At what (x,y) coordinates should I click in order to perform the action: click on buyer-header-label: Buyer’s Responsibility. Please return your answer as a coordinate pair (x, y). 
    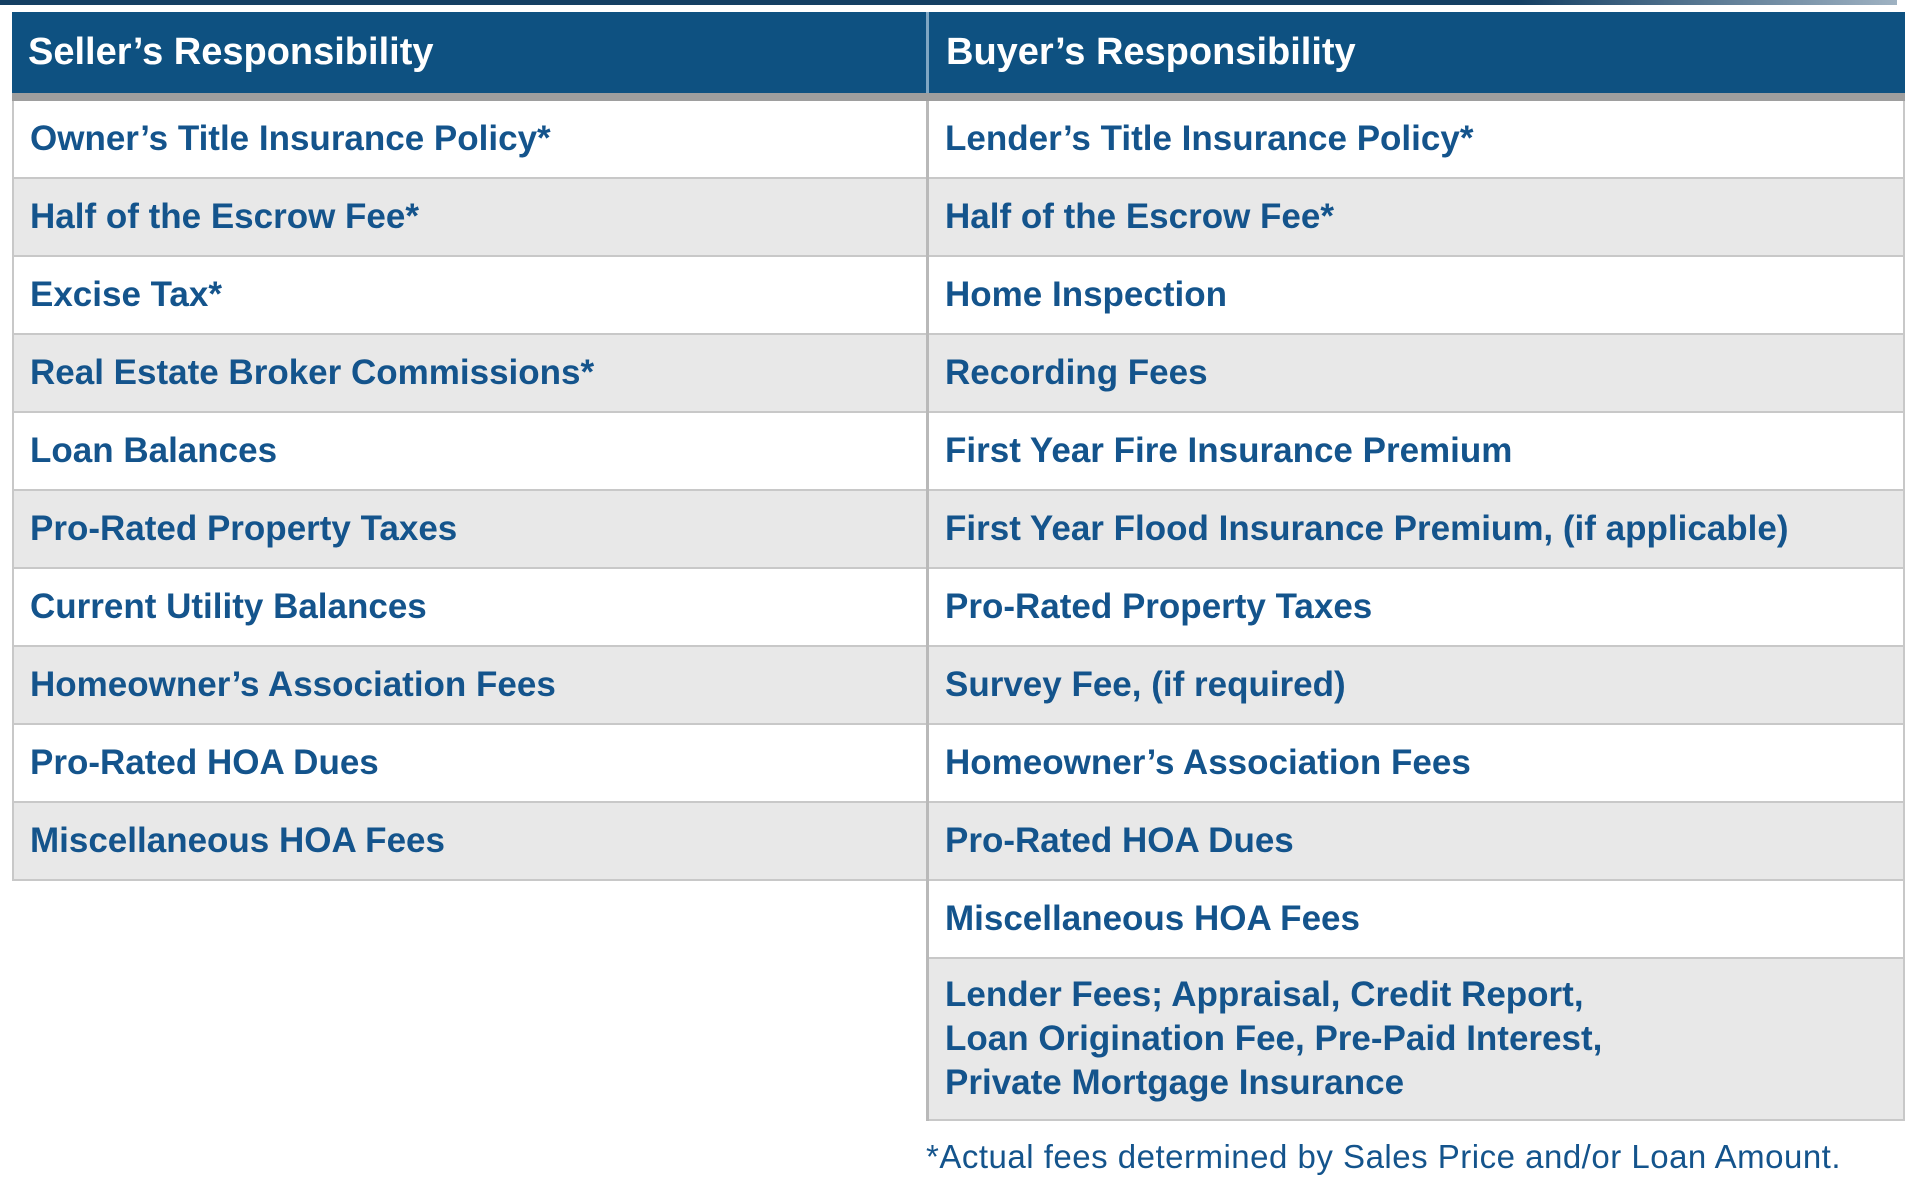
    Looking at the image, I should click on (1151, 52).